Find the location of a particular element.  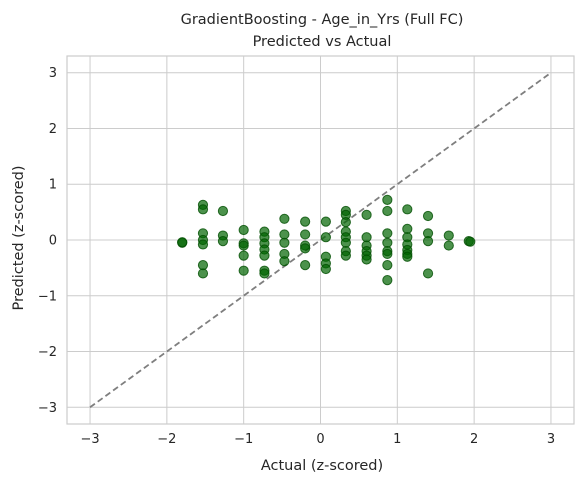

data-points is located at coordinates (326, 240).